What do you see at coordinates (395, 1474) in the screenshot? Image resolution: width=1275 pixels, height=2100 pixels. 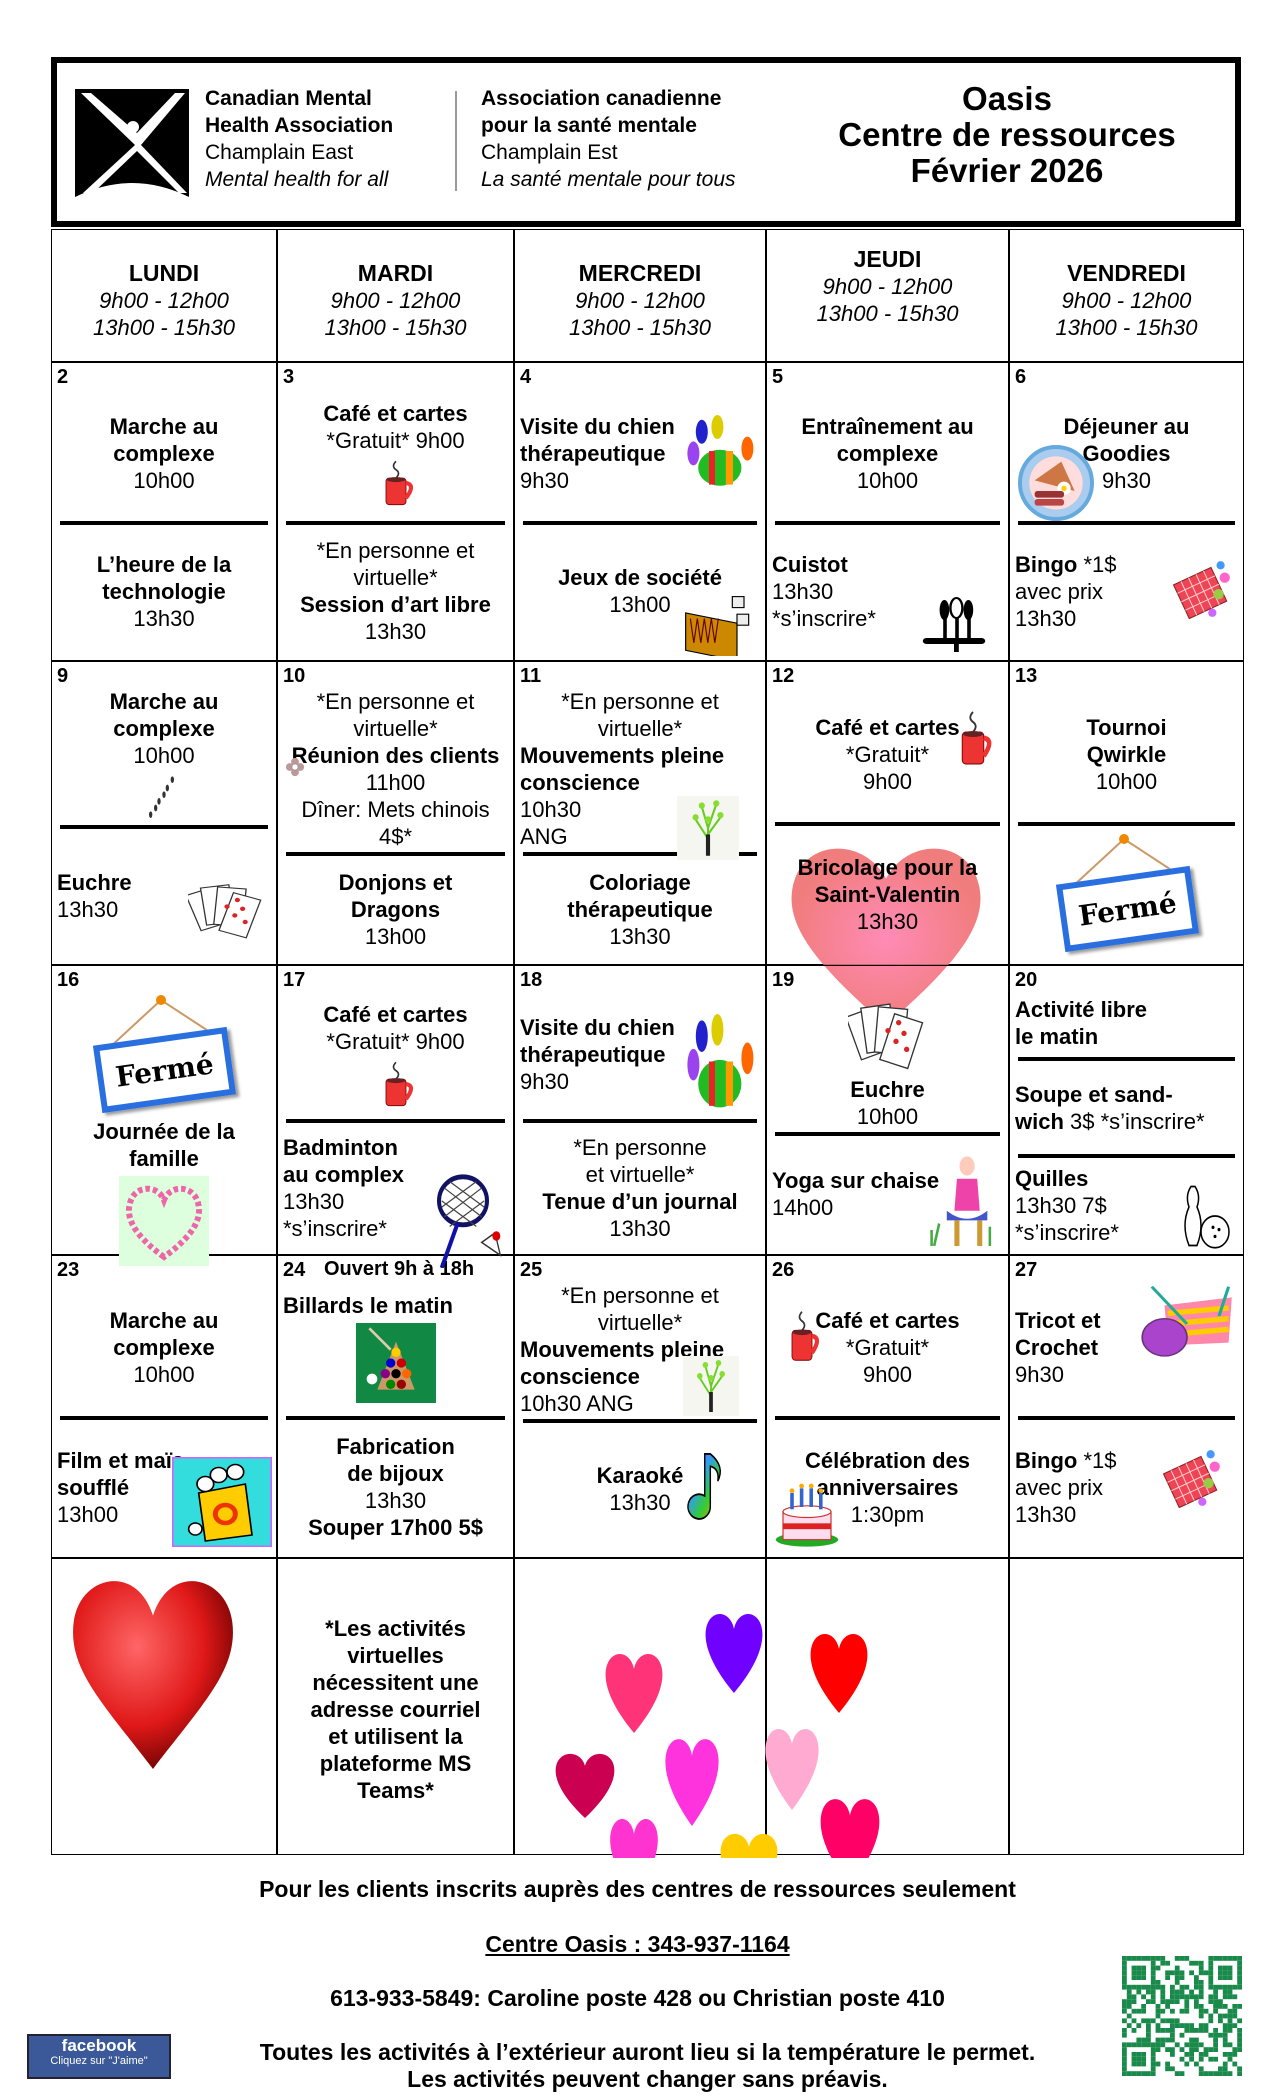 I see `text-run: de bijoux` at bounding box center [395, 1474].